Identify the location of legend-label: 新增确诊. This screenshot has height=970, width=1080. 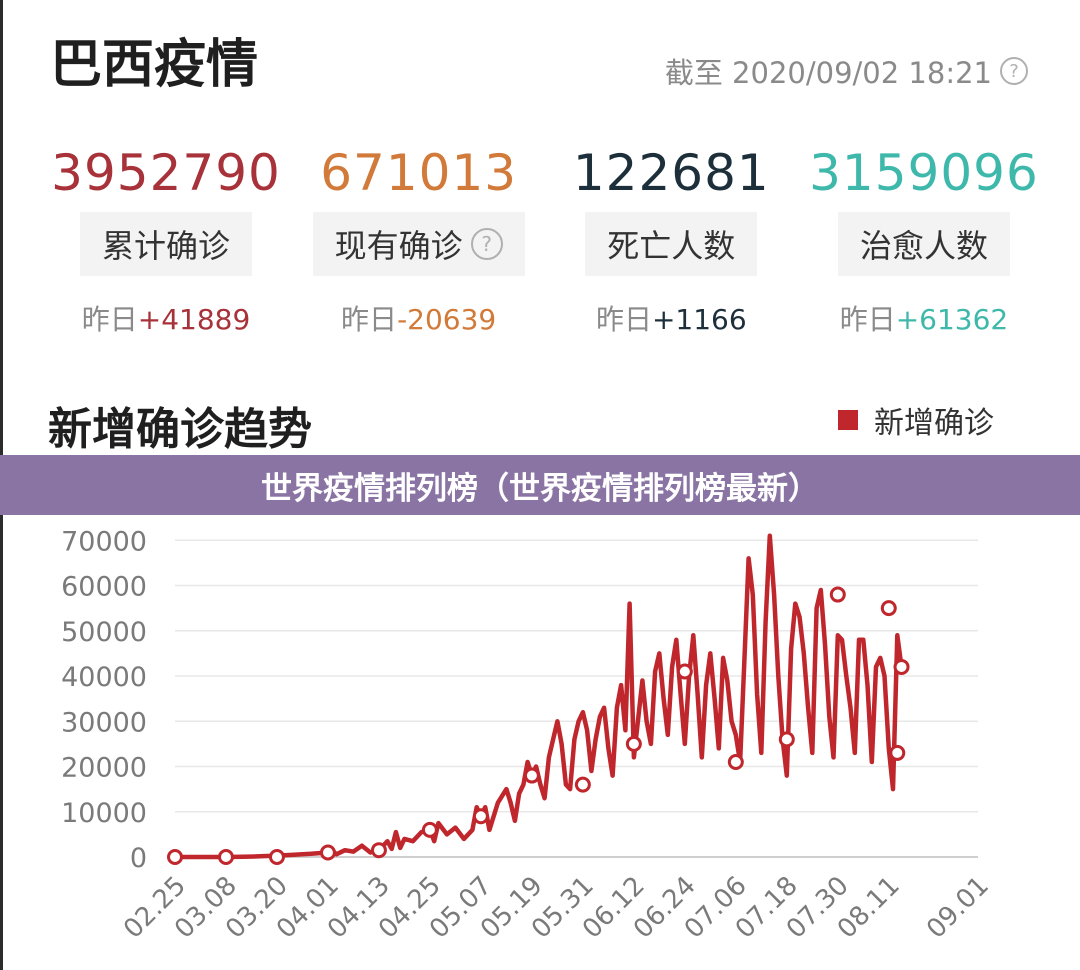
(934, 423).